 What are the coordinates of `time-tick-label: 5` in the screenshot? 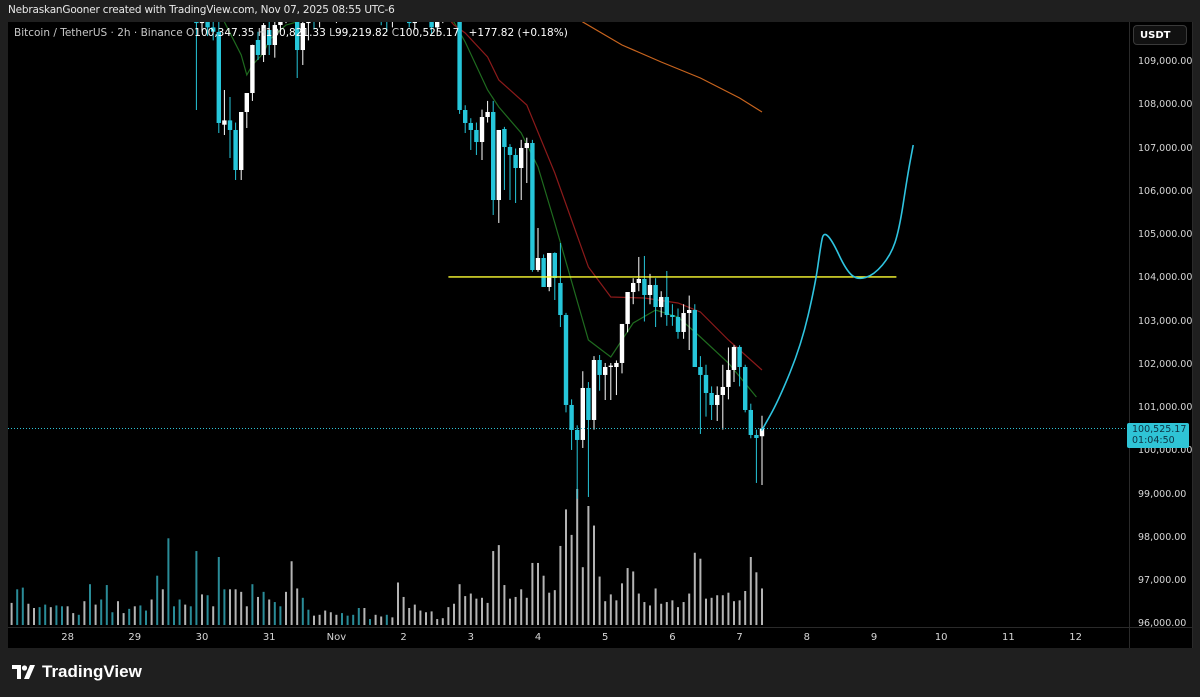 It's located at (605, 637).